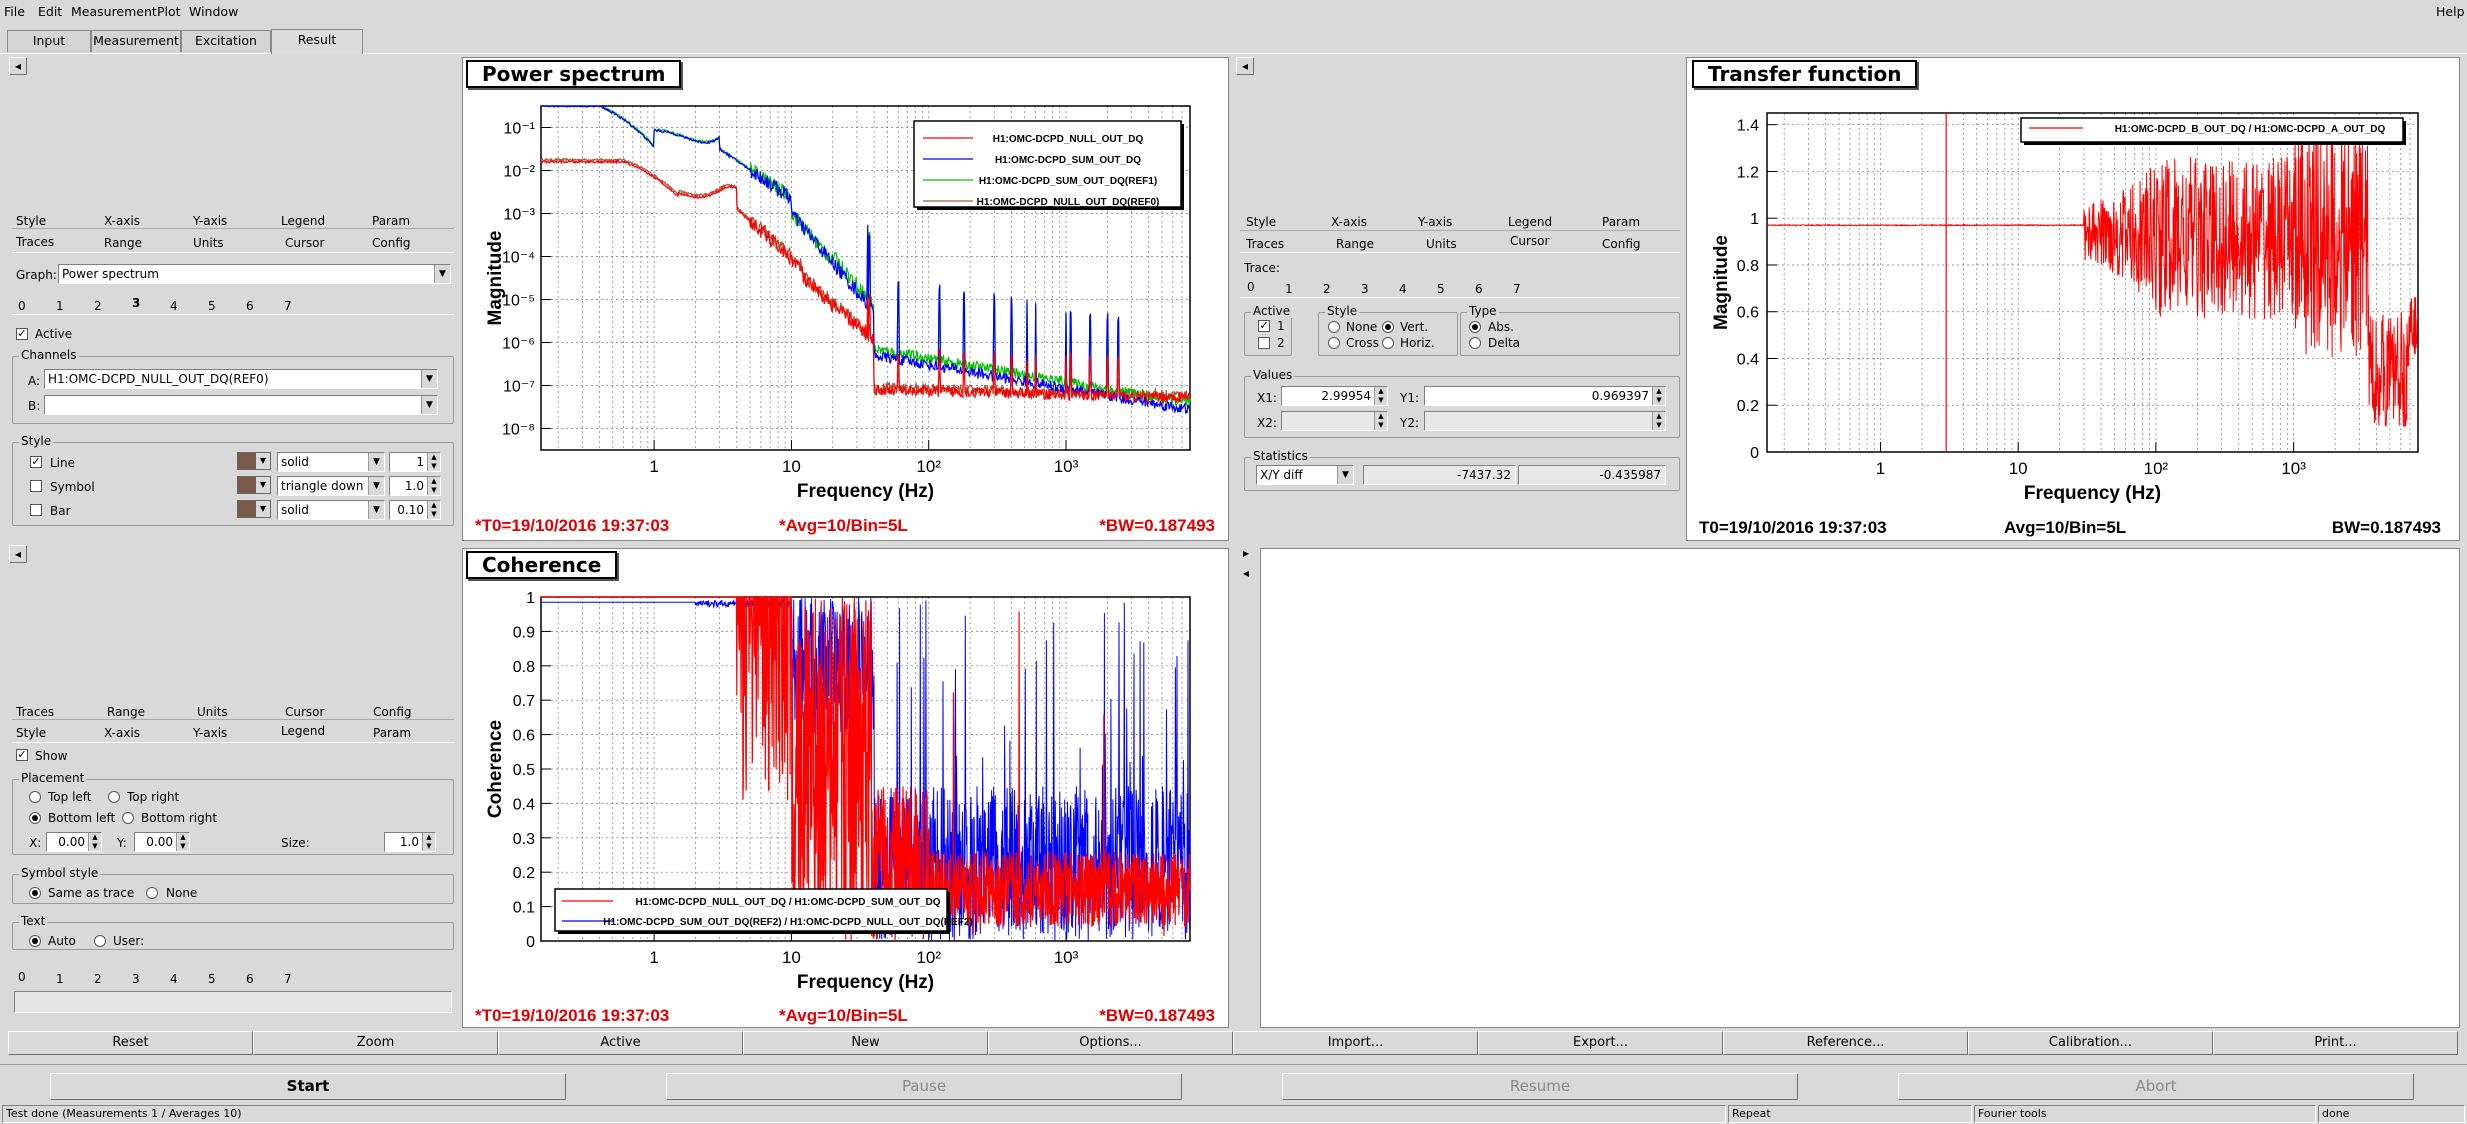 The height and width of the screenshot is (1124, 2467). What do you see at coordinates (254, 461) in the screenshot?
I see `line-color-swatch: ▼` at bounding box center [254, 461].